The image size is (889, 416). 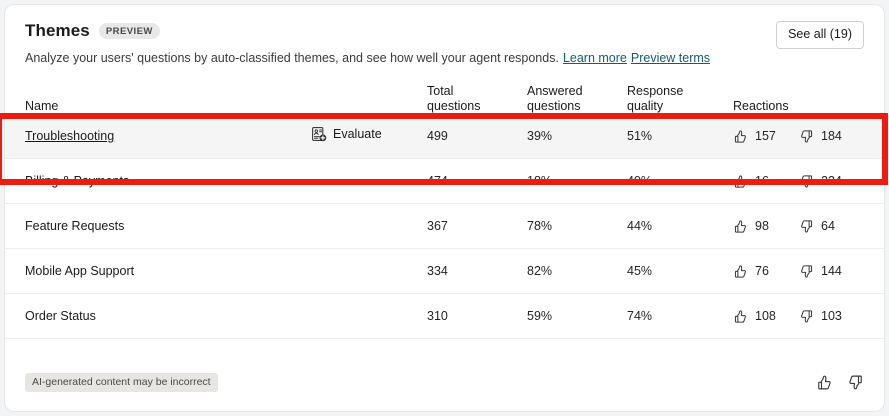 I want to click on thumbs-up-count: 108, so click(x=765, y=316).